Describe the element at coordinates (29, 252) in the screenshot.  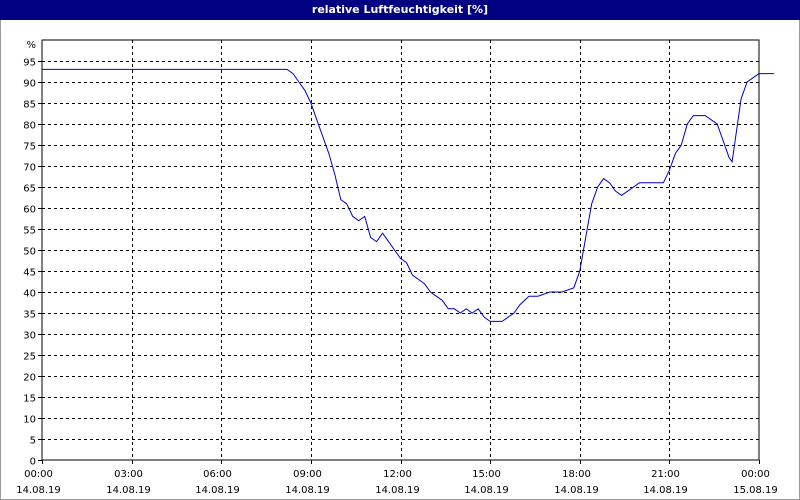
I see `y-tick-label: 50` at that location.